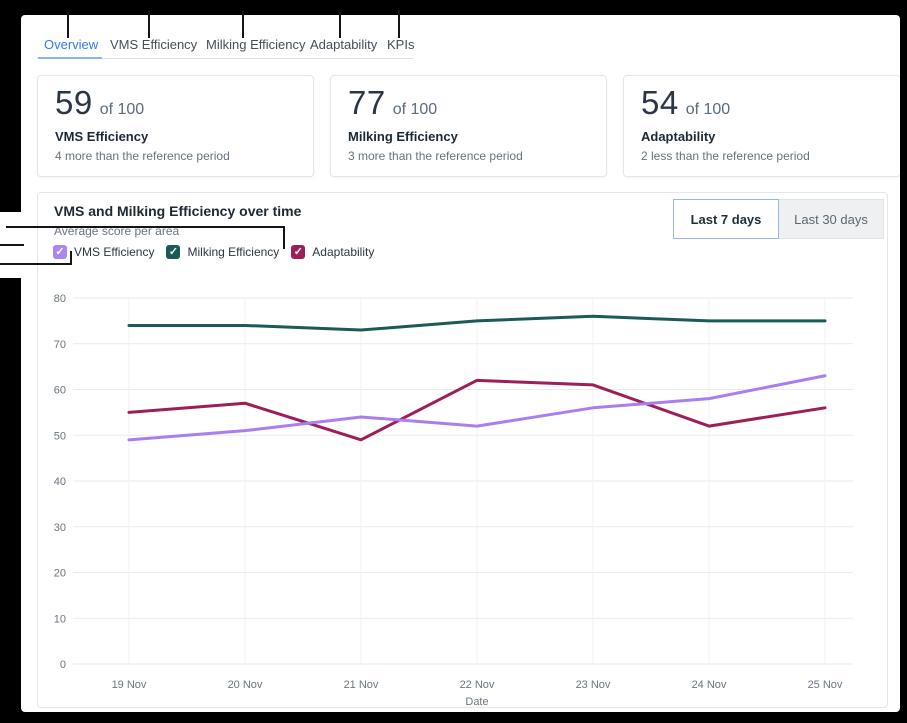 This screenshot has width=907, height=723. I want to click on score-value: 54, so click(660, 102).